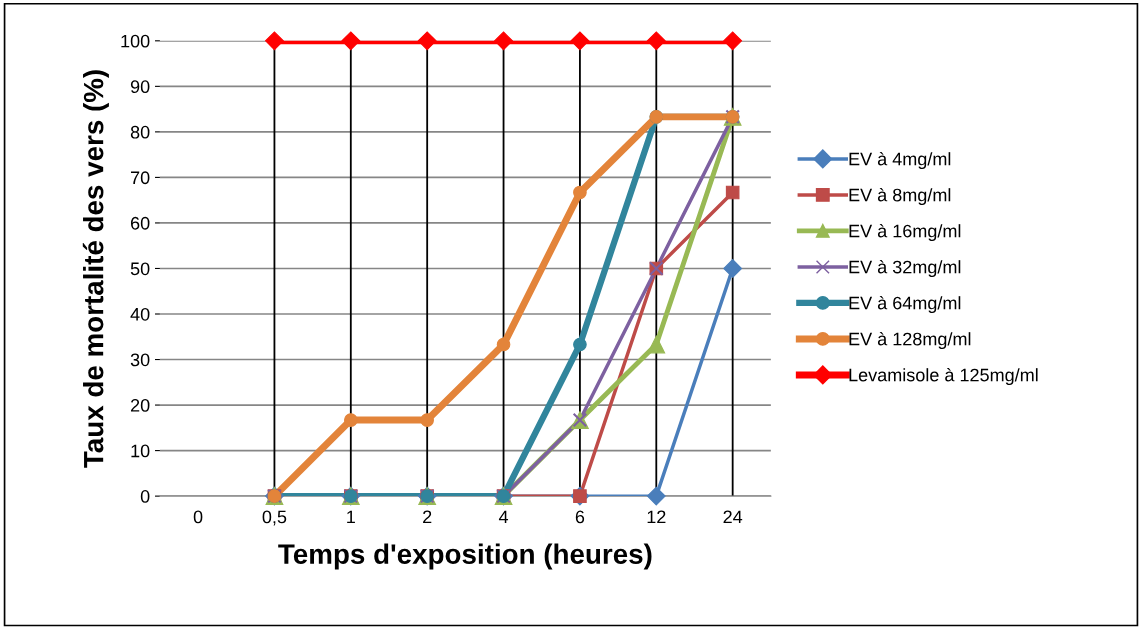  I want to click on legend-label: EV à 64mg/ml, so click(905, 304).